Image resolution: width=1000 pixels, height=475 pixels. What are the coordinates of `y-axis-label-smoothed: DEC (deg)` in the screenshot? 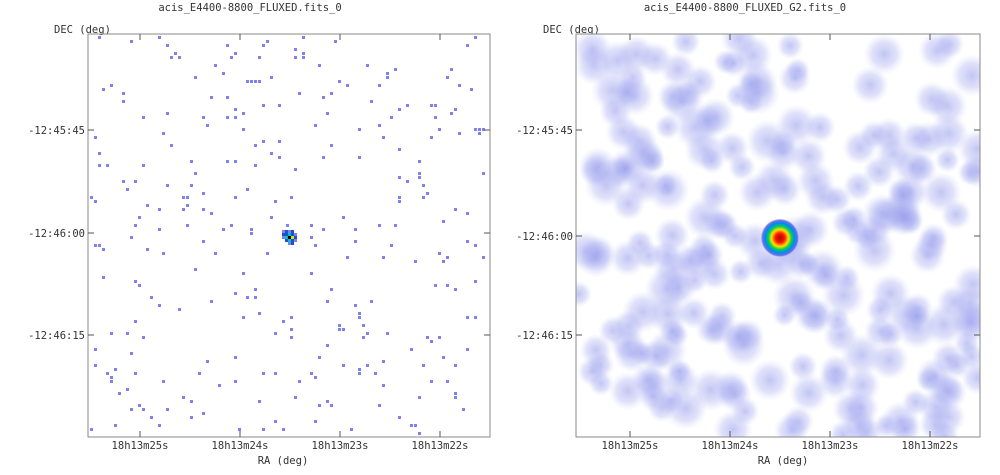 It's located at (571, 30).